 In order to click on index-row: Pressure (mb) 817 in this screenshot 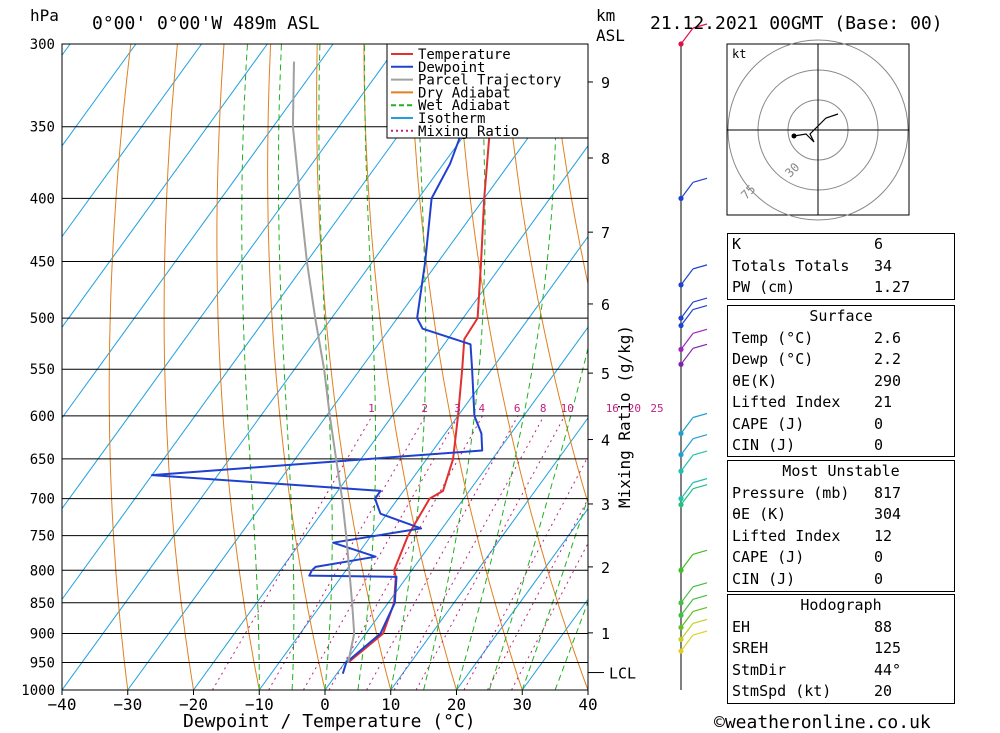, I will do `click(841, 494)`.